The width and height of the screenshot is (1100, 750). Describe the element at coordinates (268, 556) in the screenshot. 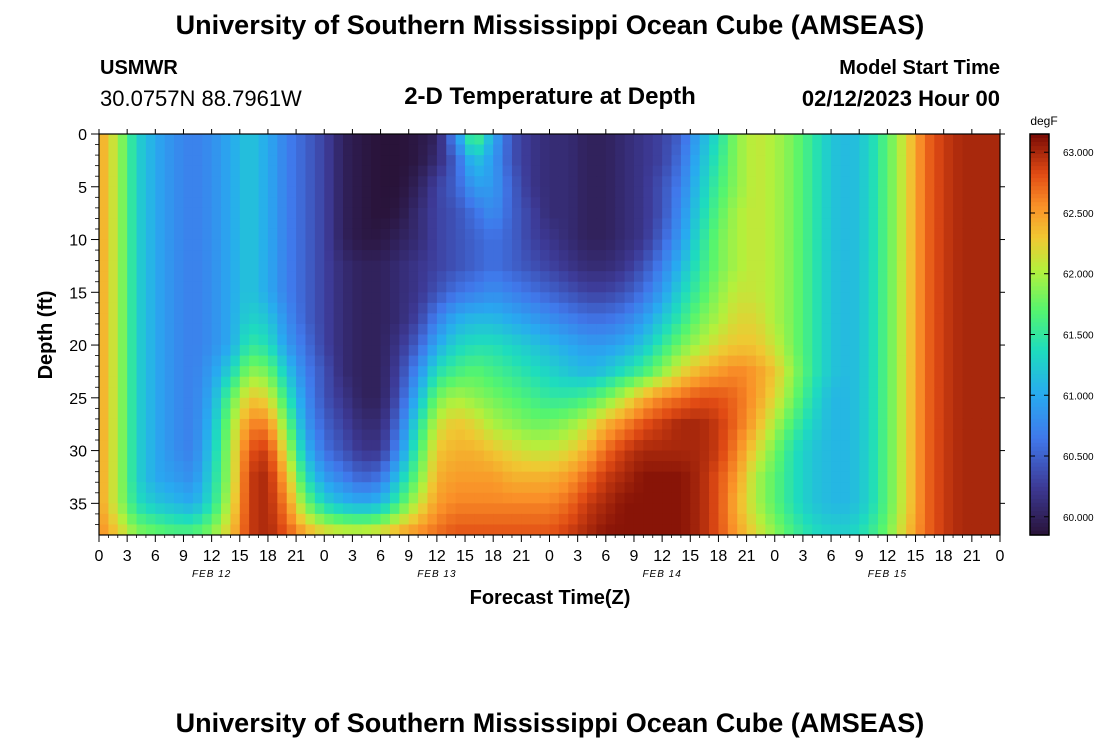

I see `x-tick-label: 18` at that location.